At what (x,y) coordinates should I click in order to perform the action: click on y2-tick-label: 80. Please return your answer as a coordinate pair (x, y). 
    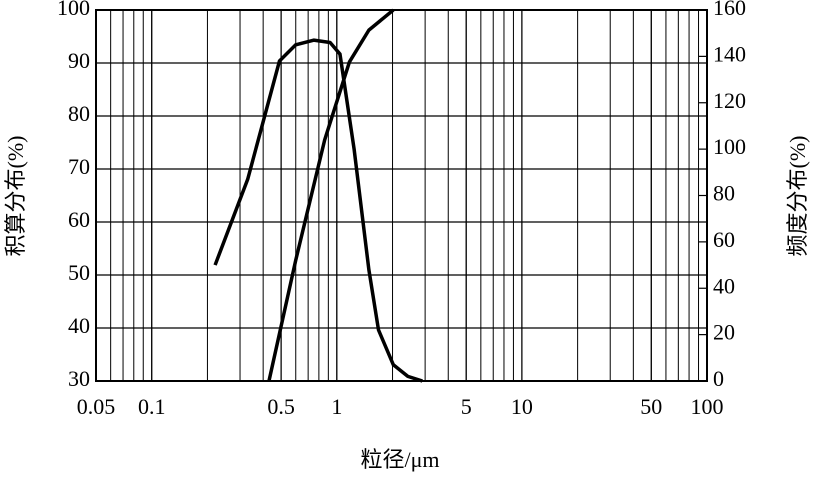
    Looking at the image, I should click on (724, 193).